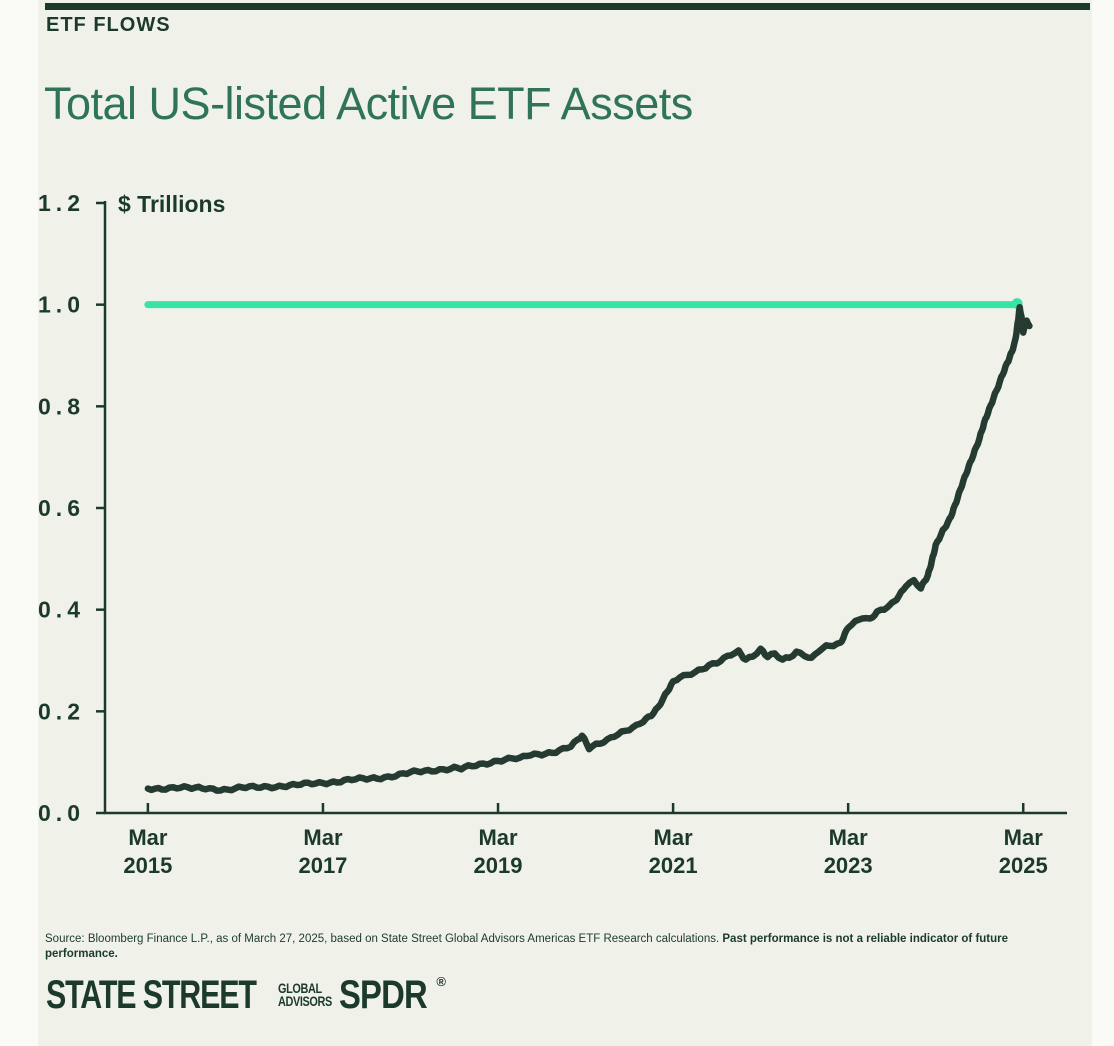  I want to click on x-tick-label: Mar 2023, so click(848, 851).